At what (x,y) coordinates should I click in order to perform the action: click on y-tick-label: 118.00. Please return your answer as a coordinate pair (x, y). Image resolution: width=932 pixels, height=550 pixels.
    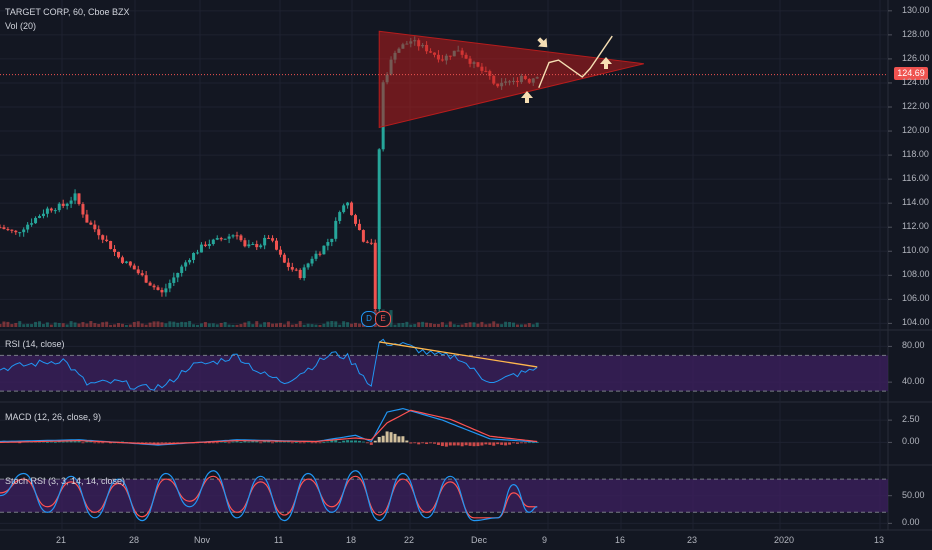
    Looking at the image, I should click on (915, 154).